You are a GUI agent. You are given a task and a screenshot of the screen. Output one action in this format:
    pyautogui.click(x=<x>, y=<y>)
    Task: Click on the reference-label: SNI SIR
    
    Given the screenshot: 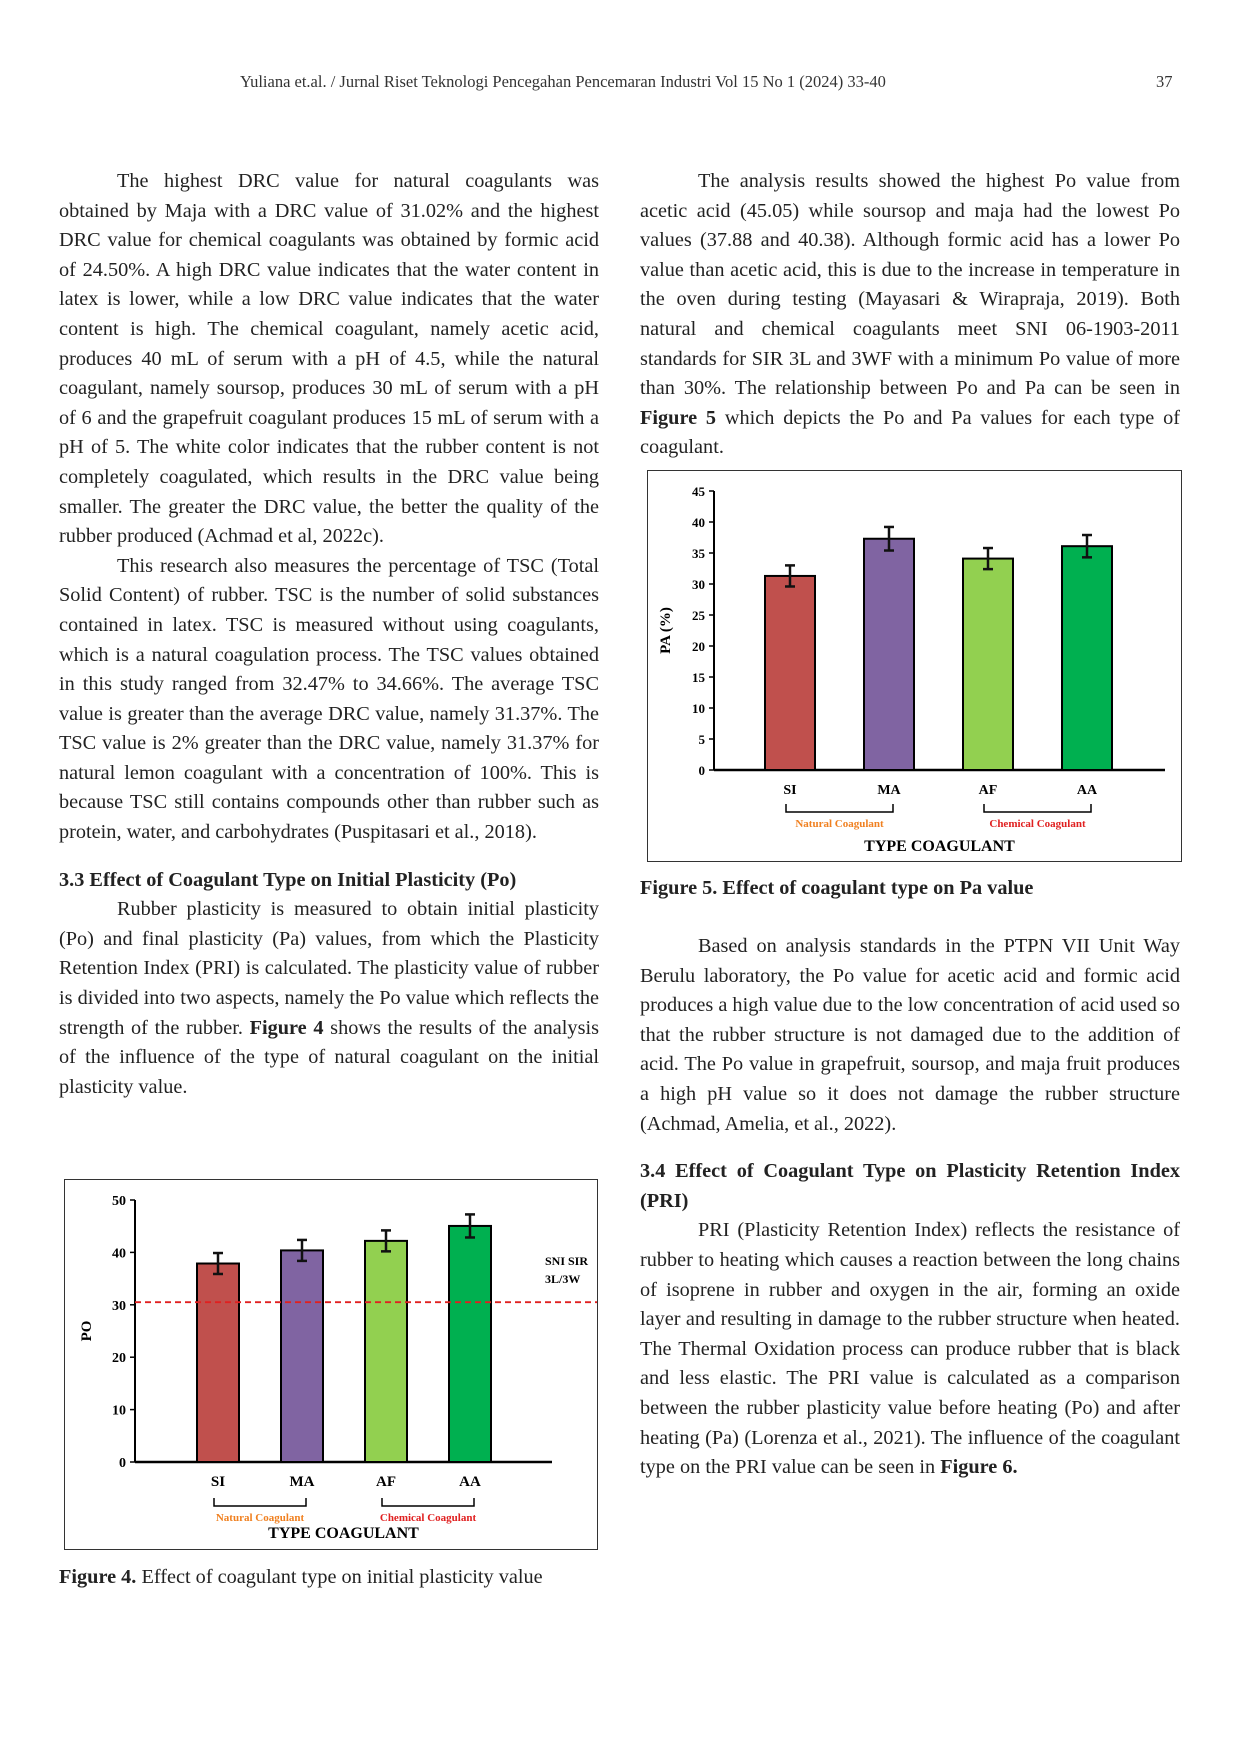 What is the action you would take?
    pyautogui.click(x=566, y=1261)
    